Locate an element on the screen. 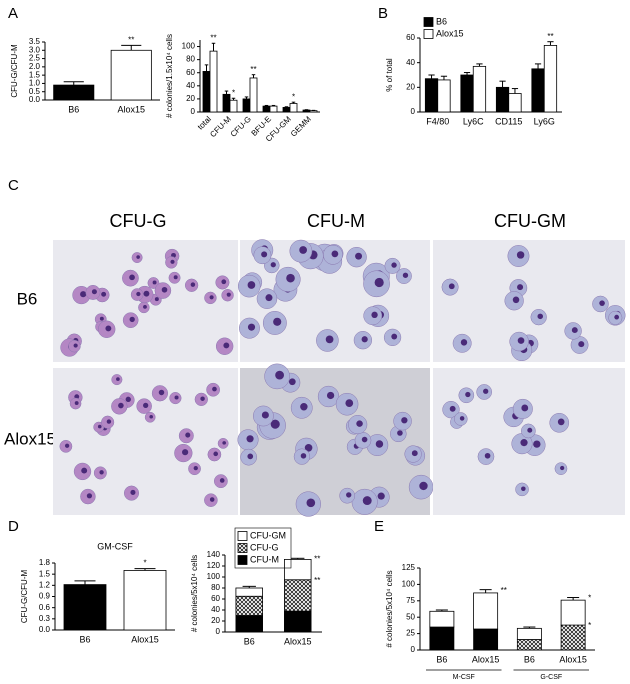 The image size is (630, 684). panel-letter: D is located at coordinates (13, 526).